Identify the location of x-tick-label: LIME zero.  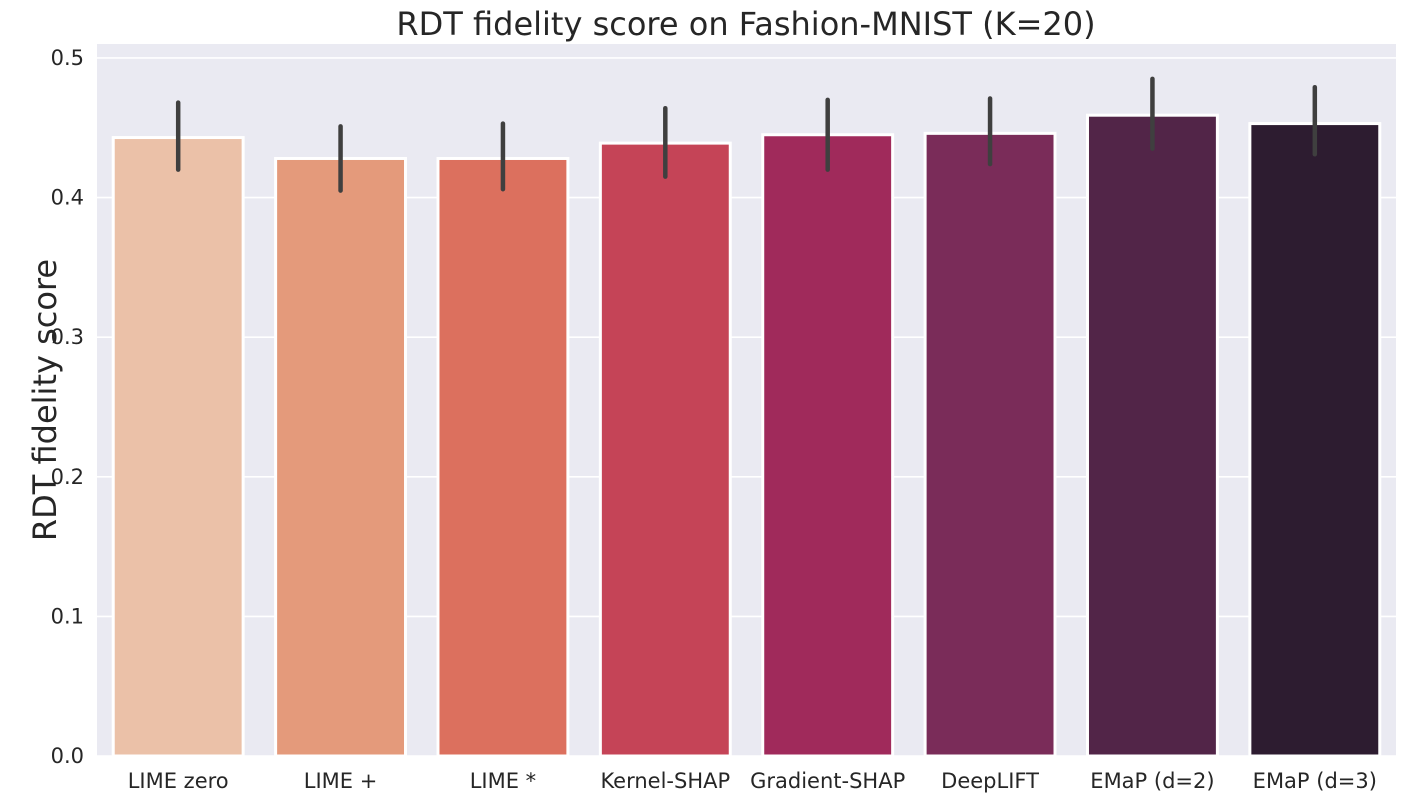
(178, 781).